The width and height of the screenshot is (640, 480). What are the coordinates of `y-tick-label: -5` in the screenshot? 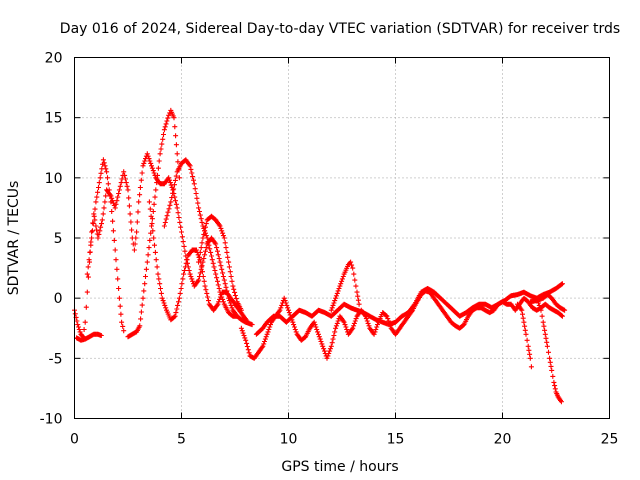 It's located at (56, 359).